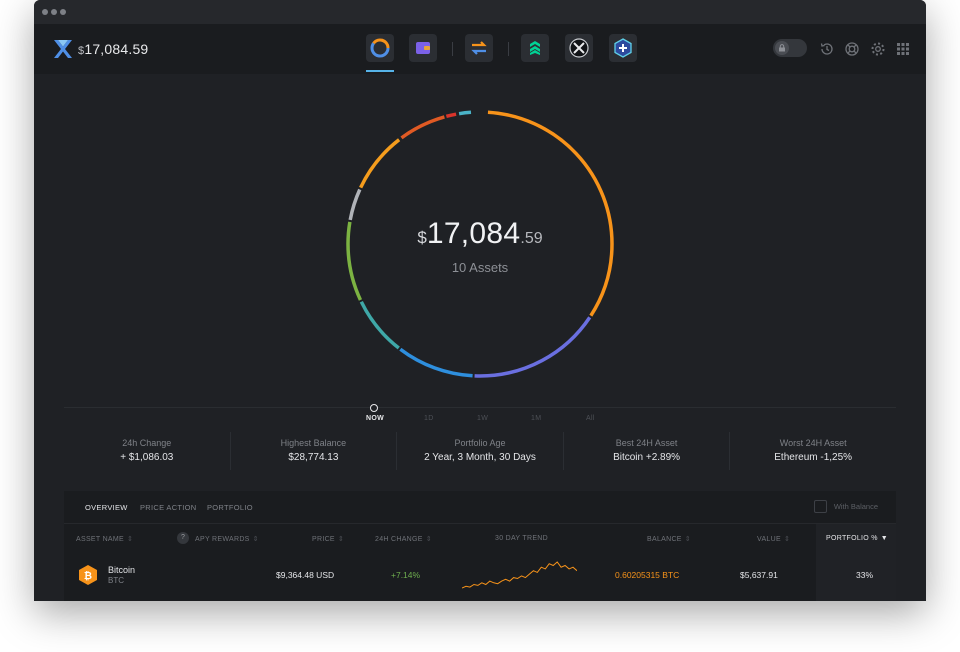 The image size is (960, 652). I want to click on portfolio-icon, so click(380, 48).